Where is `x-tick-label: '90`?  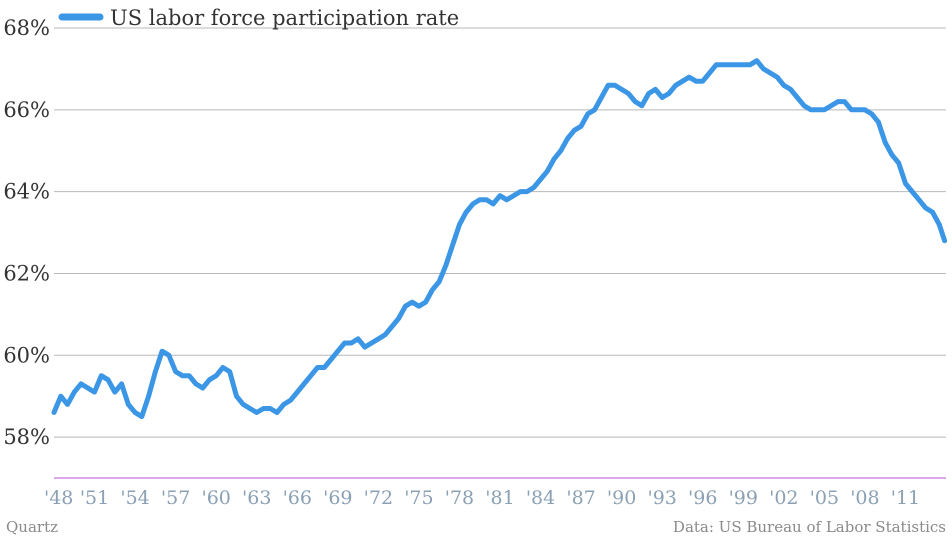 x-tick-label: '90 is located at coordinates (621, 498).